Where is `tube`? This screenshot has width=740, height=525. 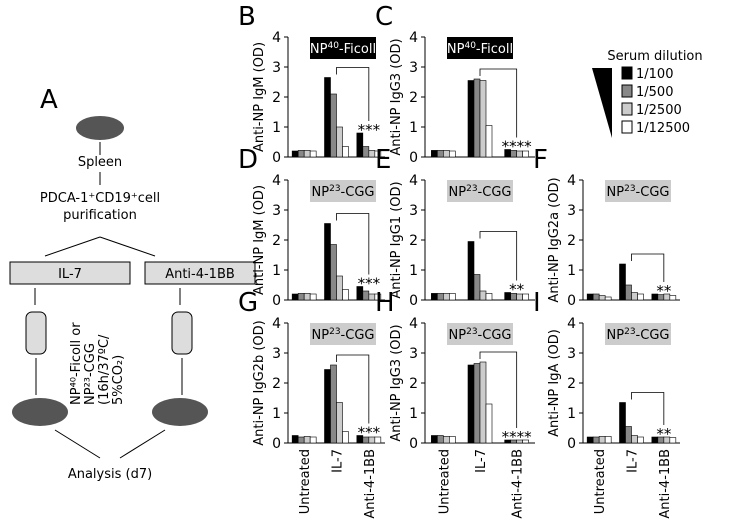 tube is located at coordinates (36, 333).